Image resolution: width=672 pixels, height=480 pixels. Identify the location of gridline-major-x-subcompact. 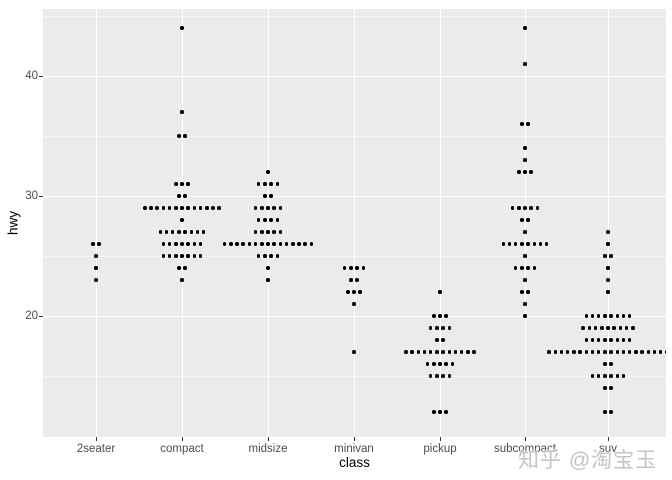
(525, 223).